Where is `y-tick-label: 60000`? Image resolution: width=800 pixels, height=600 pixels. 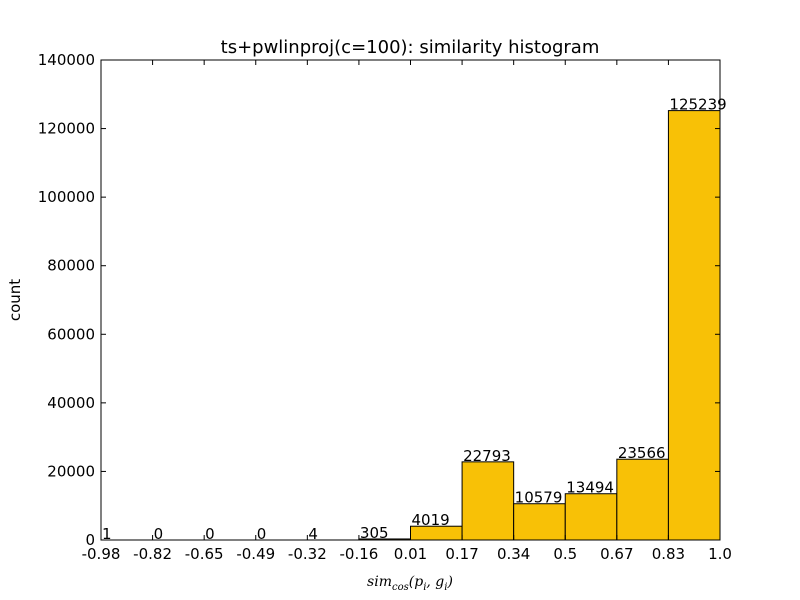 y-tick-label: 60000 is located at coordinates (71, 334).